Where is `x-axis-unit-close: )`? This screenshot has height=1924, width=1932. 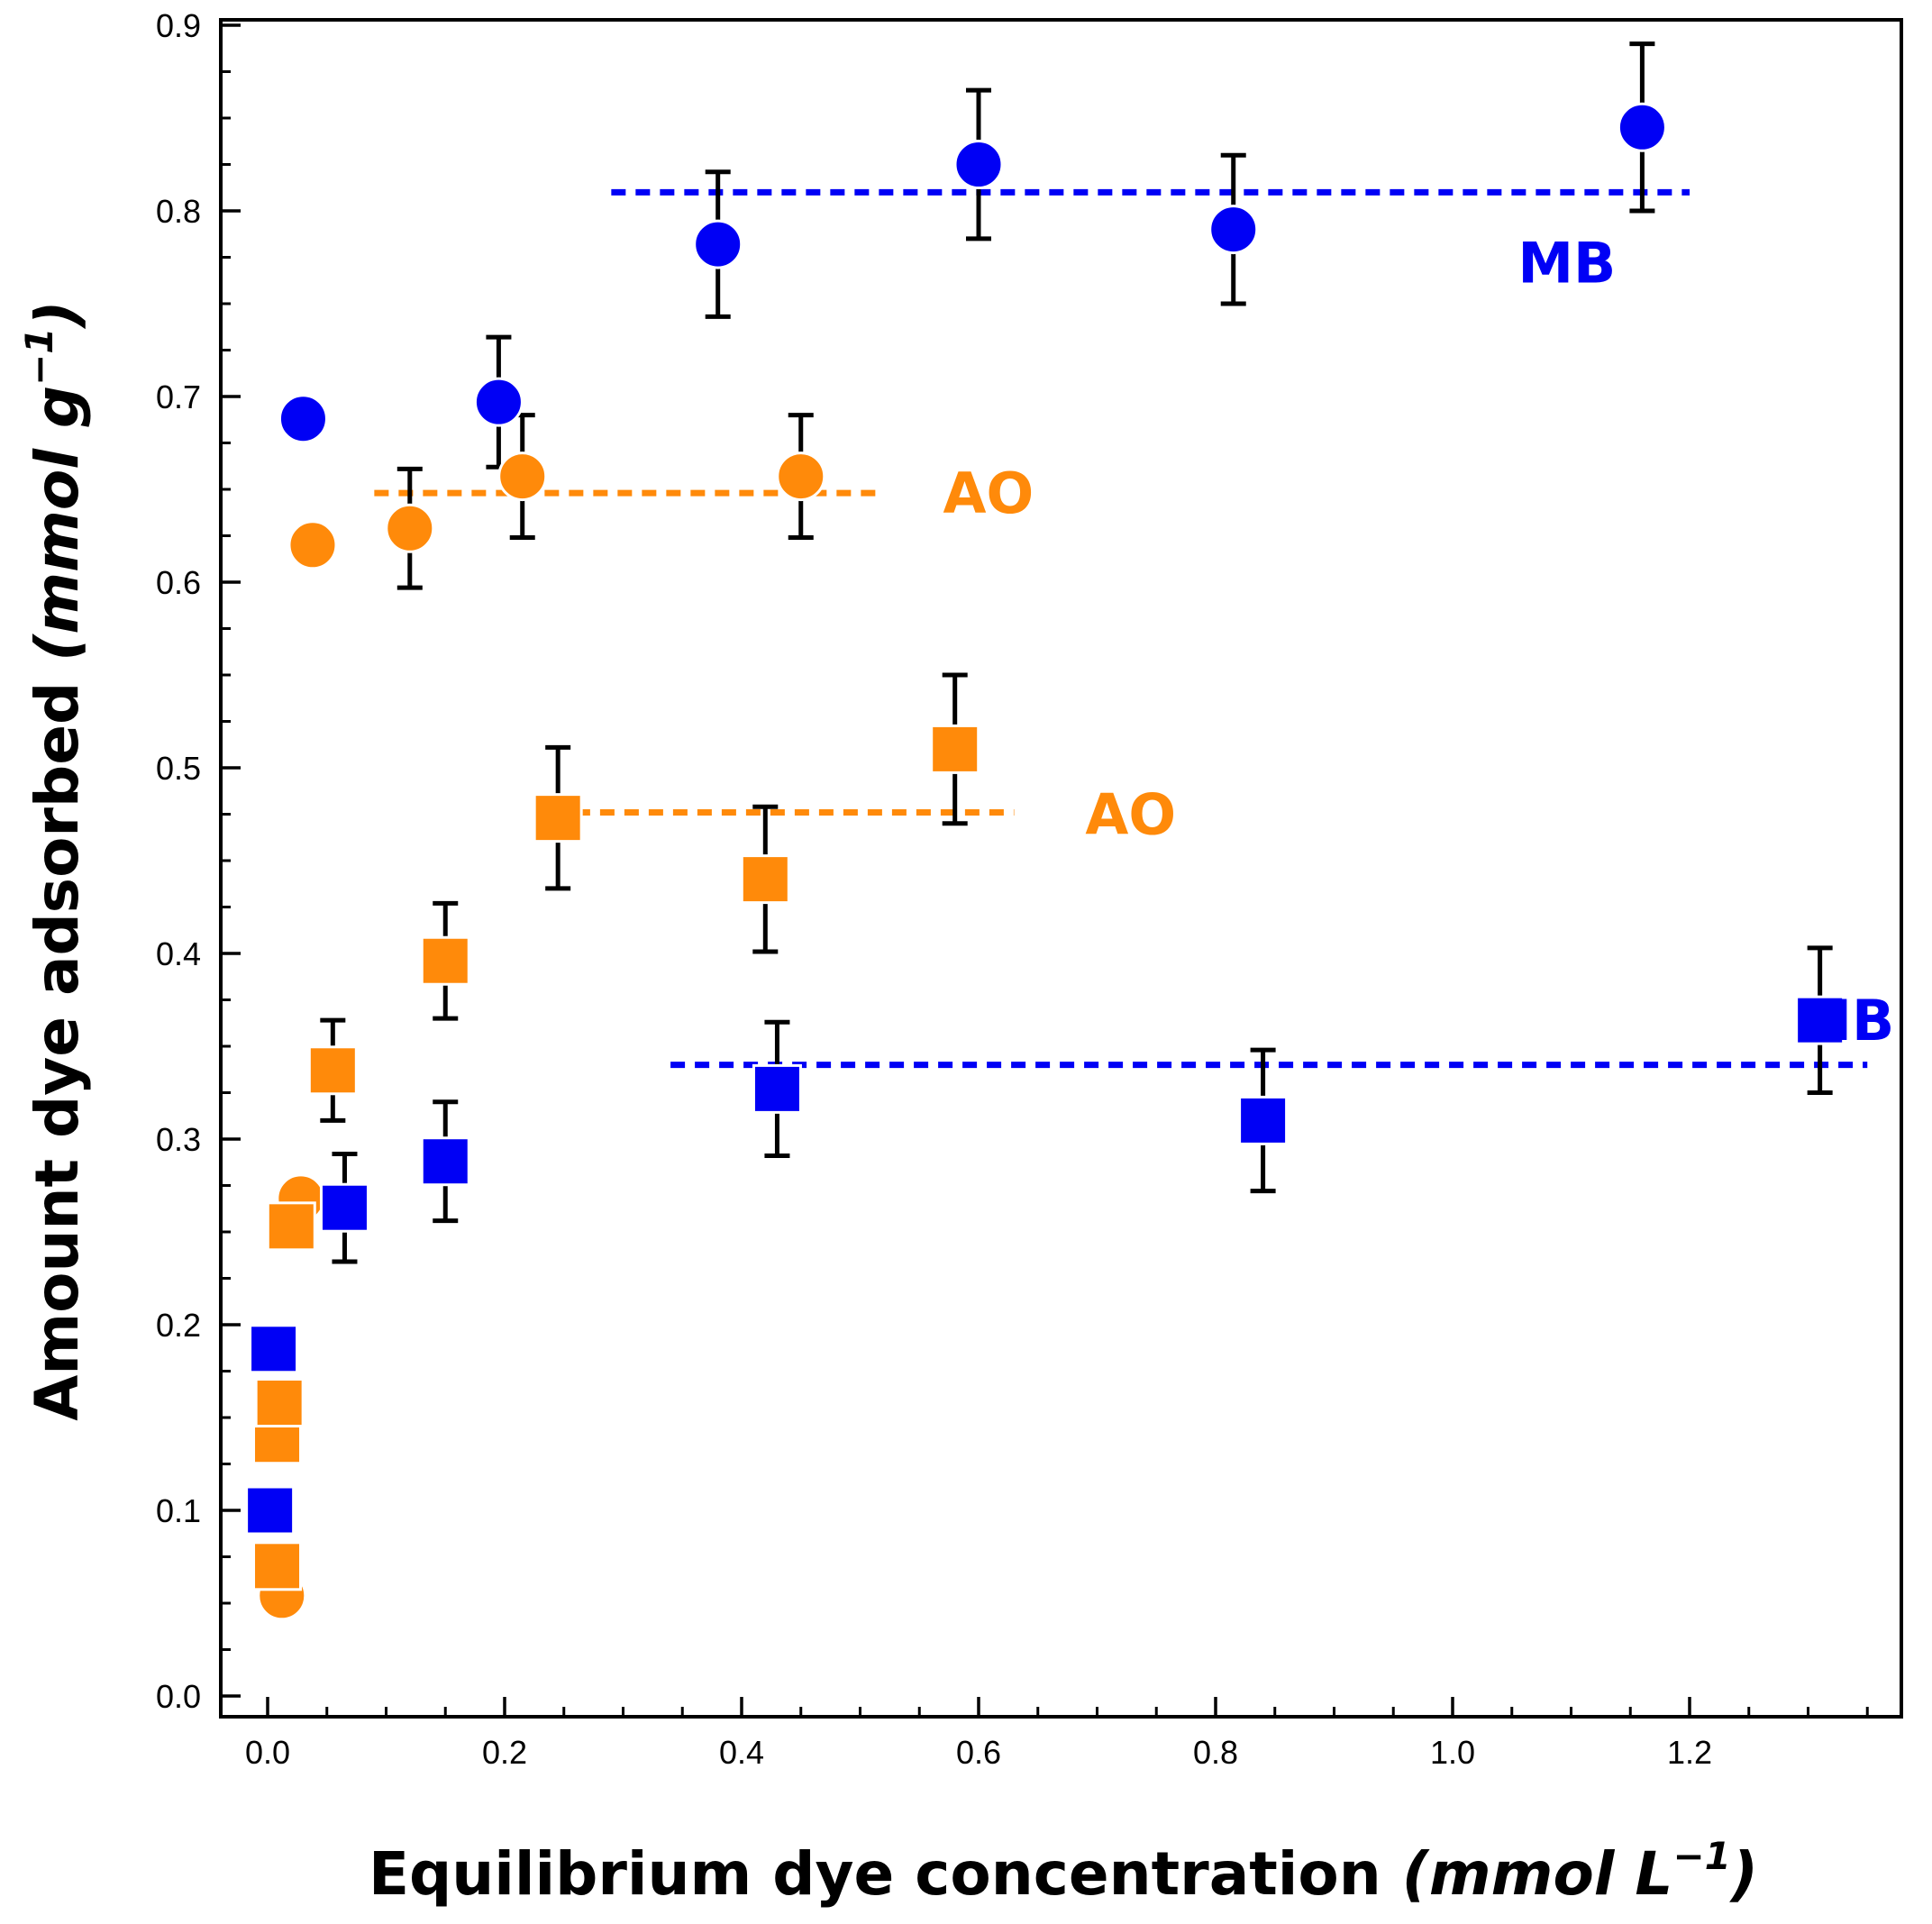 x-axis-unit-close: ) is located at coordinates (1743, 1874).